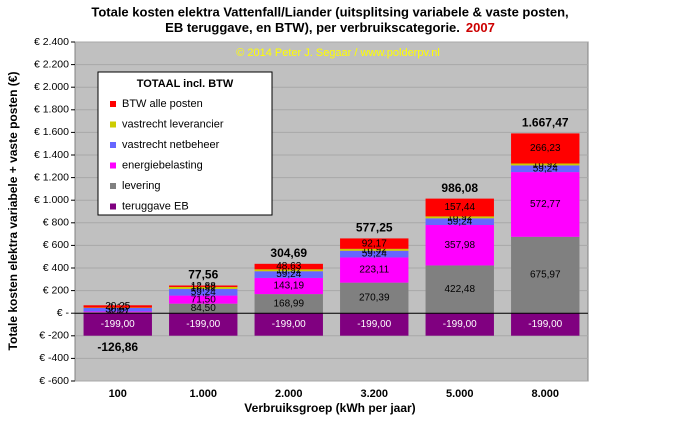 This screenshot has height=421, width=691. What do you see at coordinates (203, 275) in the screenshot?
I see `total-label: 77,56` at bounding box center [203, 275].